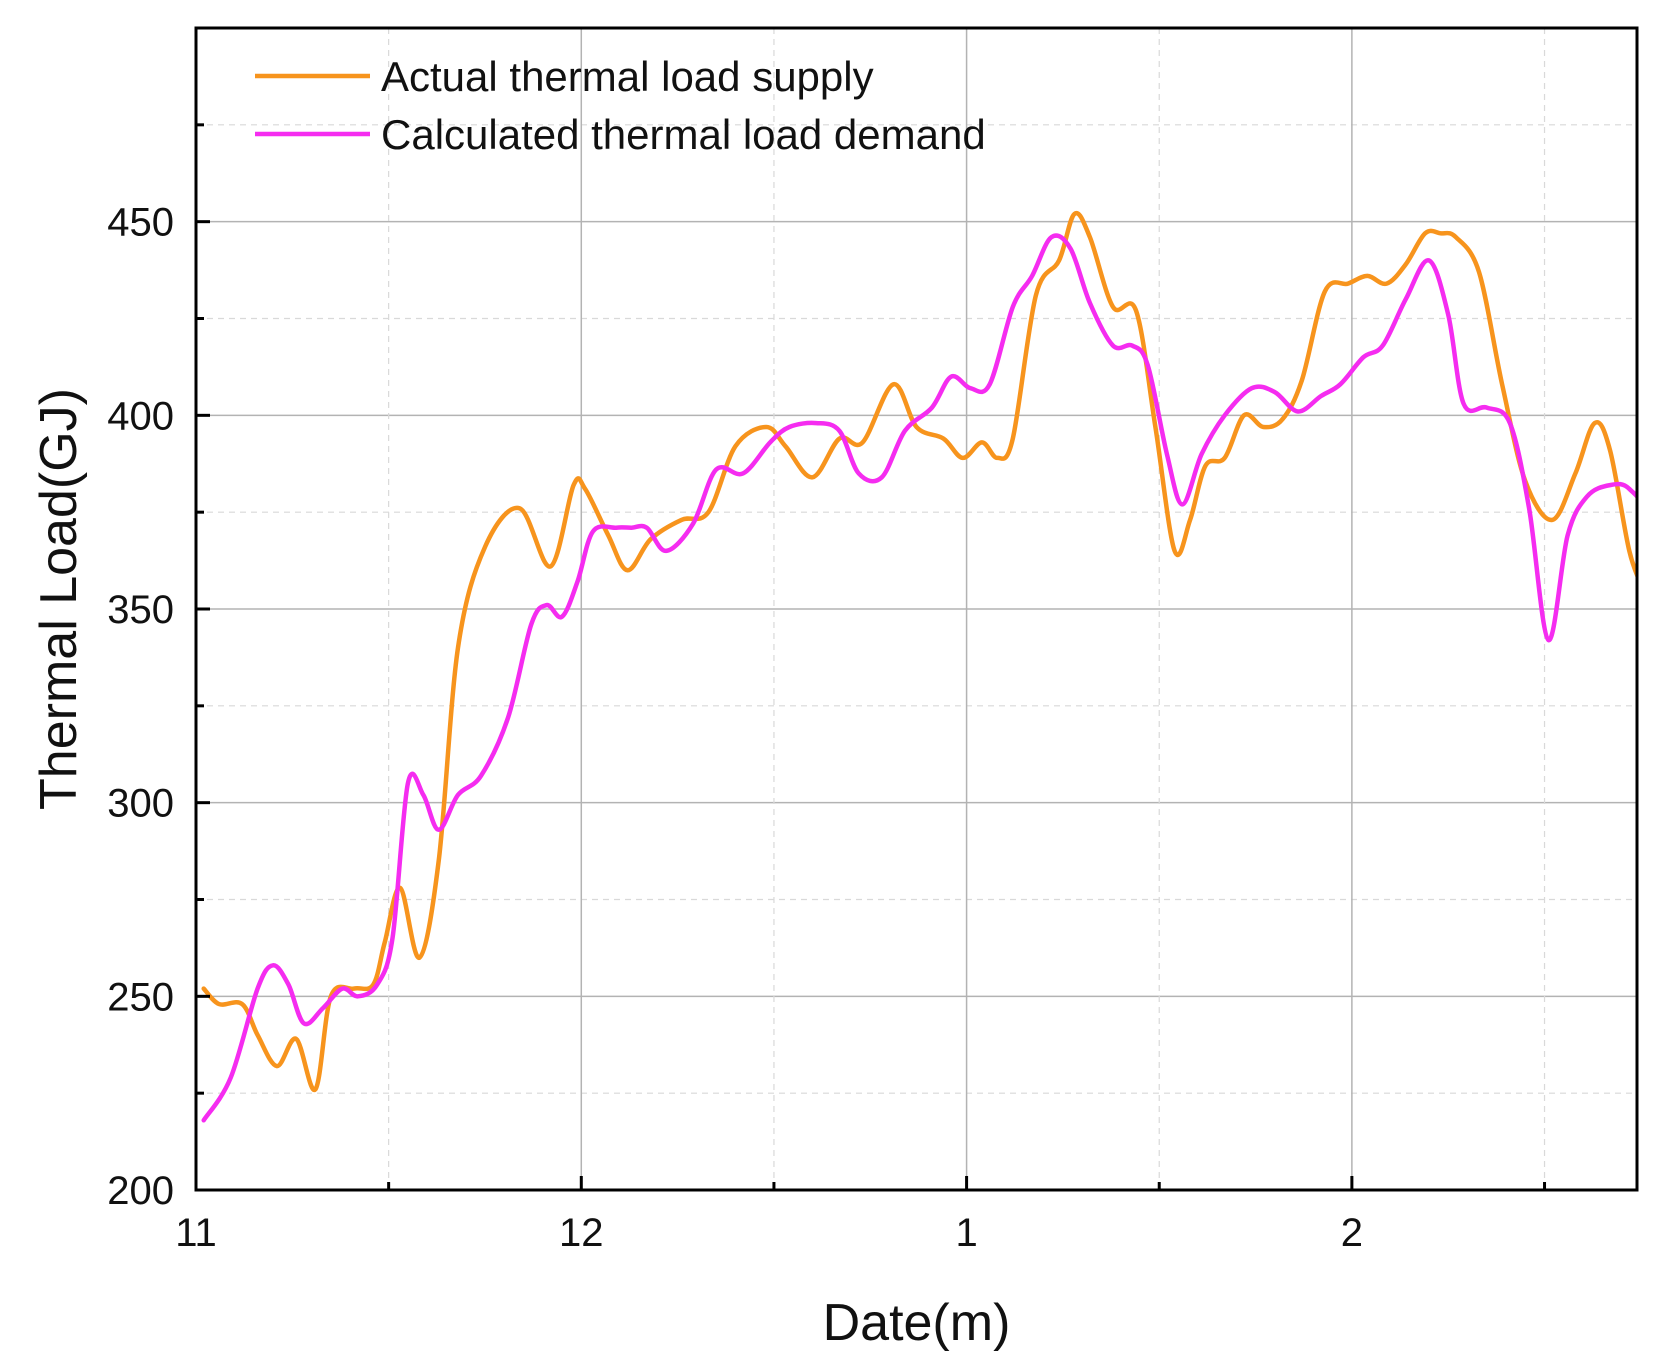 The image size is (1659, 1367). I want to click on legend-label: Calculated thermal load demand, so click(683, 134).